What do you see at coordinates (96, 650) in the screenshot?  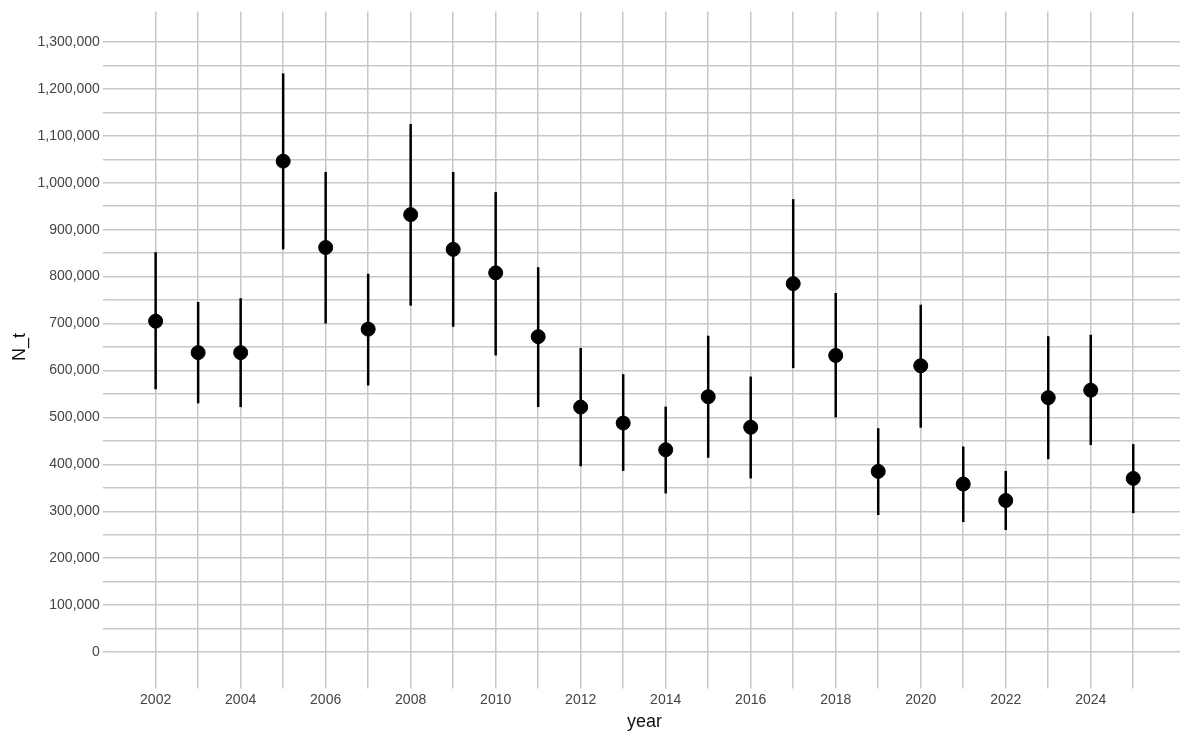 I see `y-tick-label: 0` at bounding box center [96, 650].